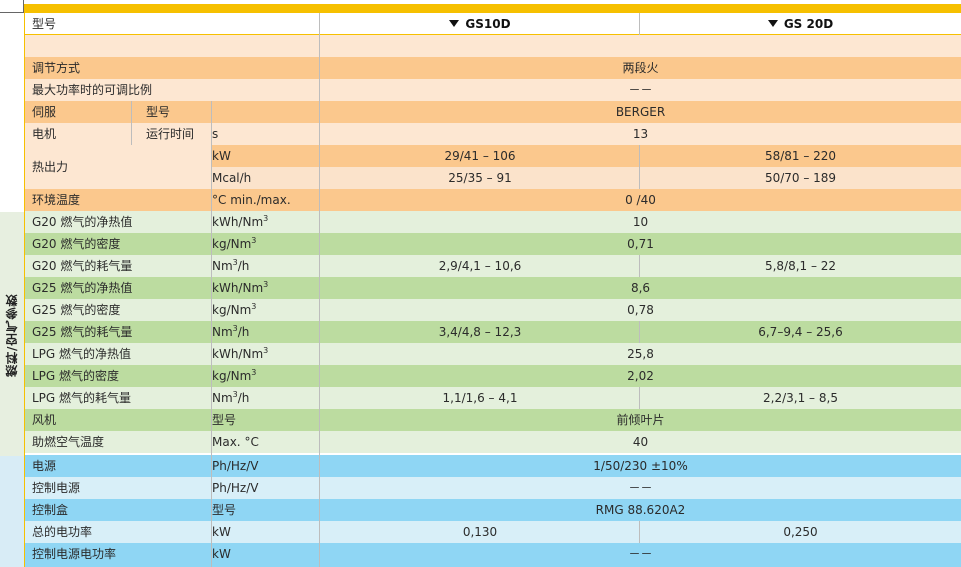  What do you see at coordinates (800, 332) in the screenshot?
I see `value-gs20d: 6,7–9,4 – 25,6` at bounding box center [800, 332].